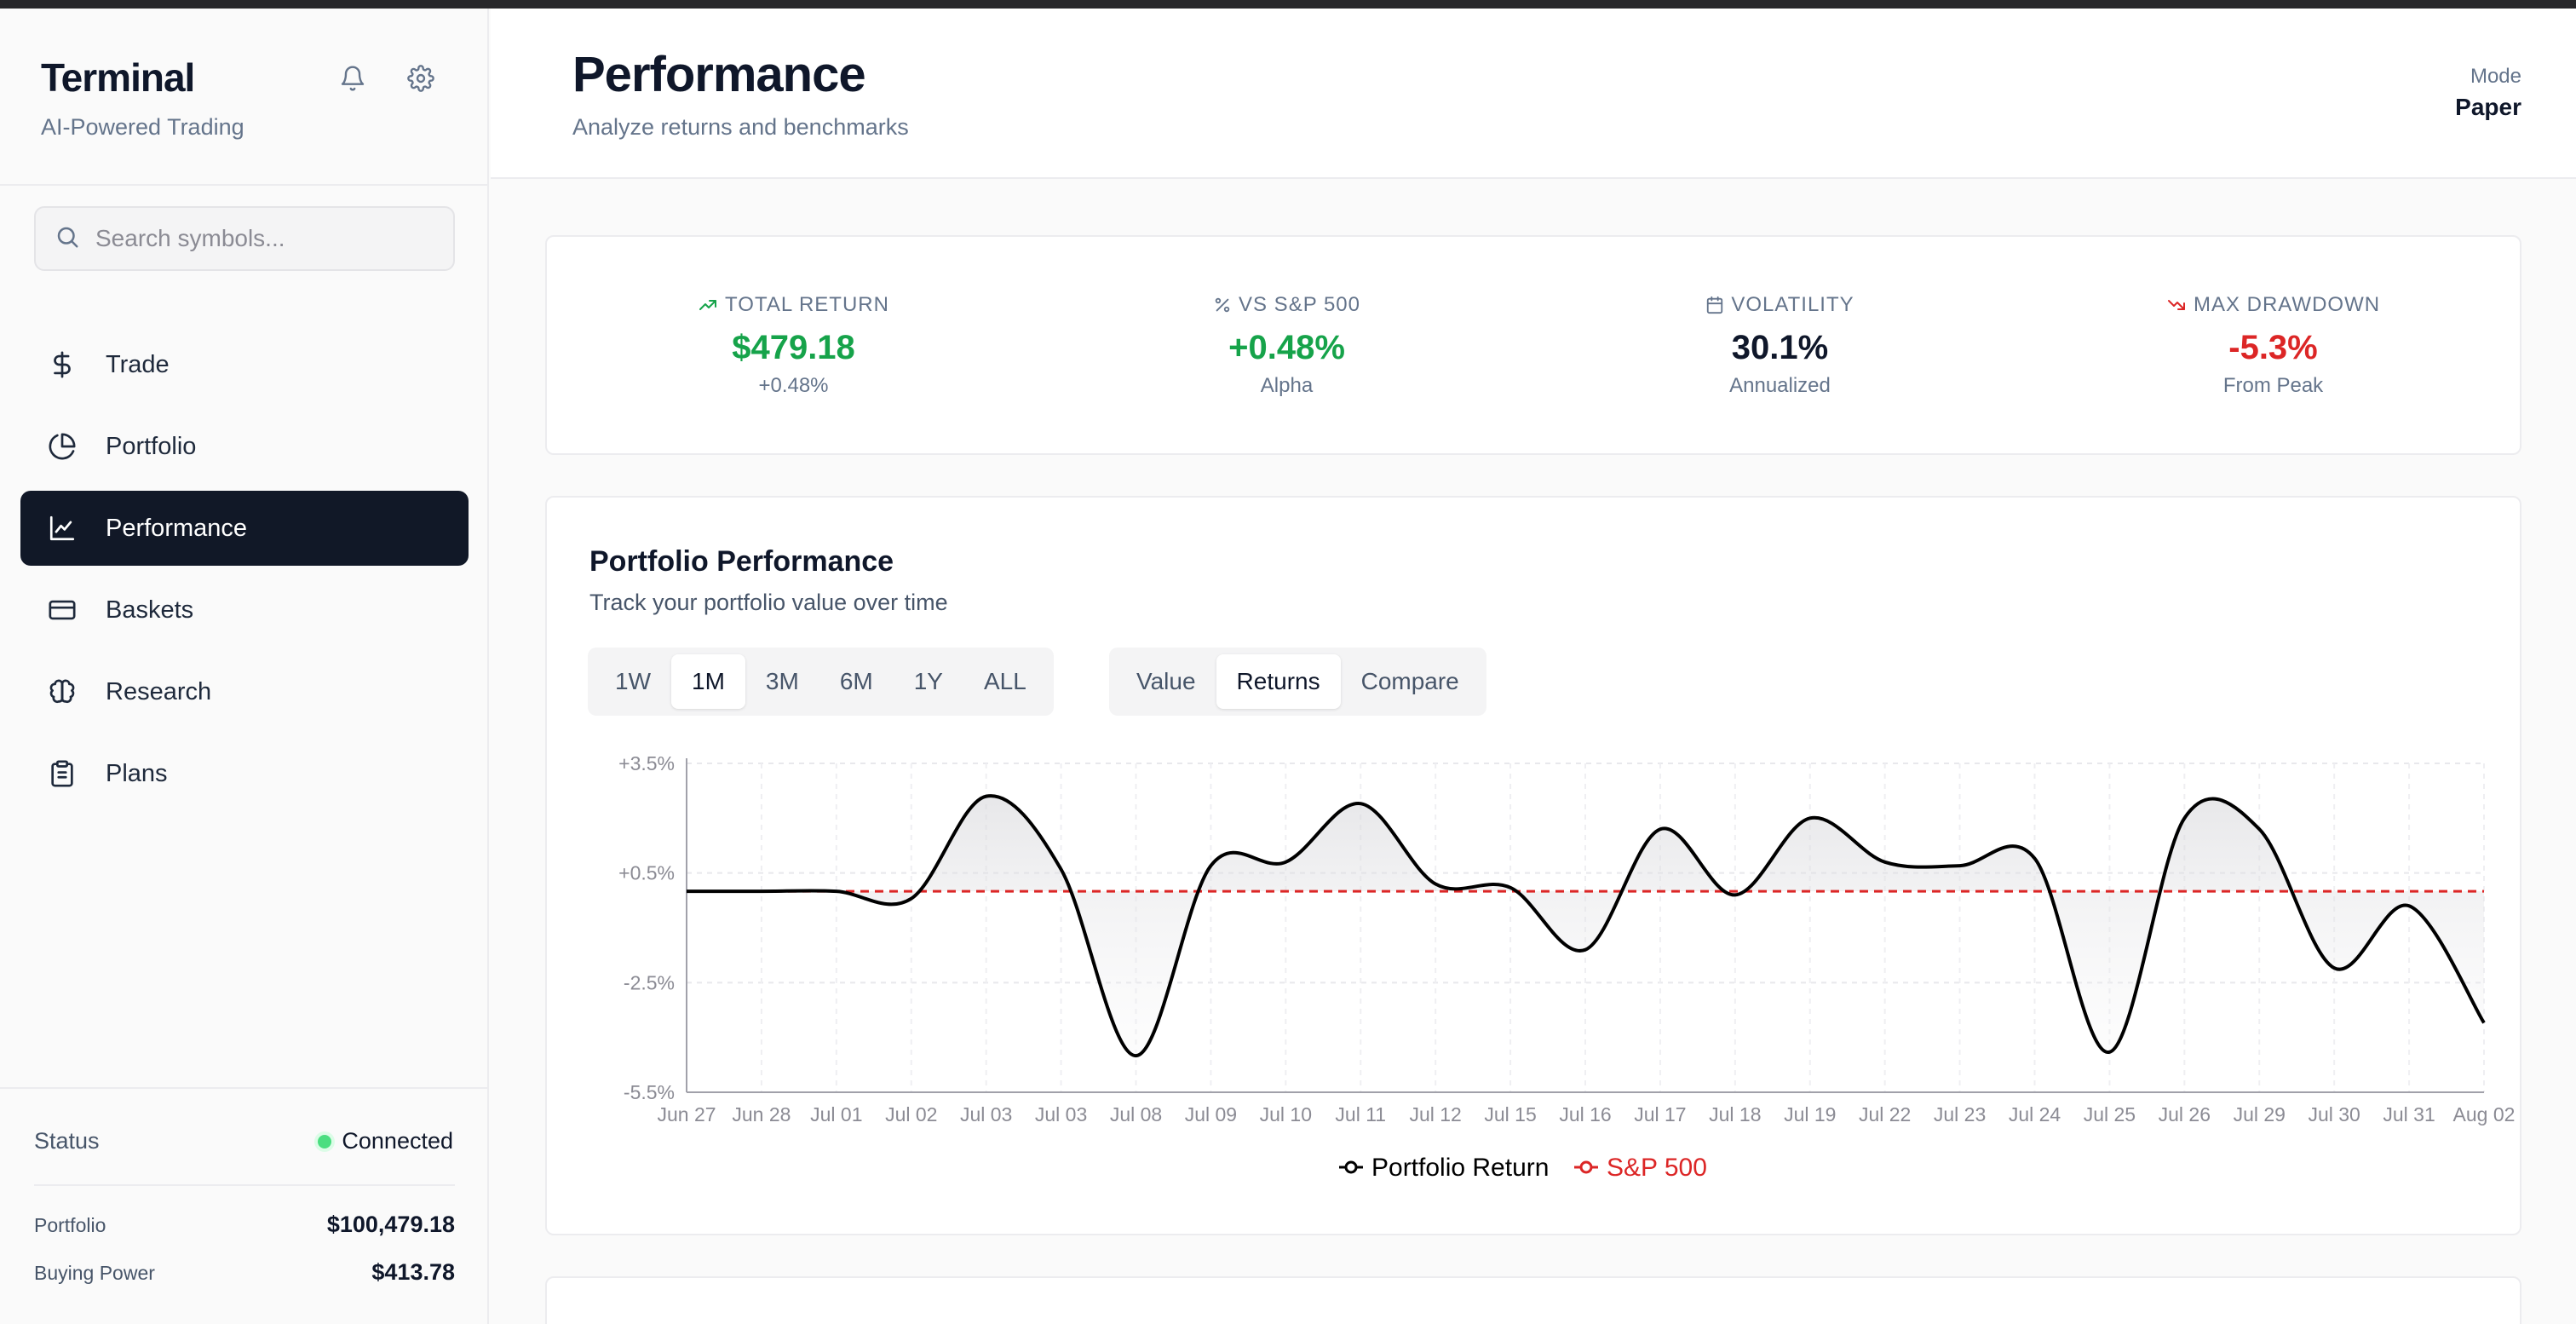 The width and height of the screenshot is (2576, 1324). Describe the element at coordinates (1780, 348) in the screenshot. I see `stat-value: 30.1%` at that location.